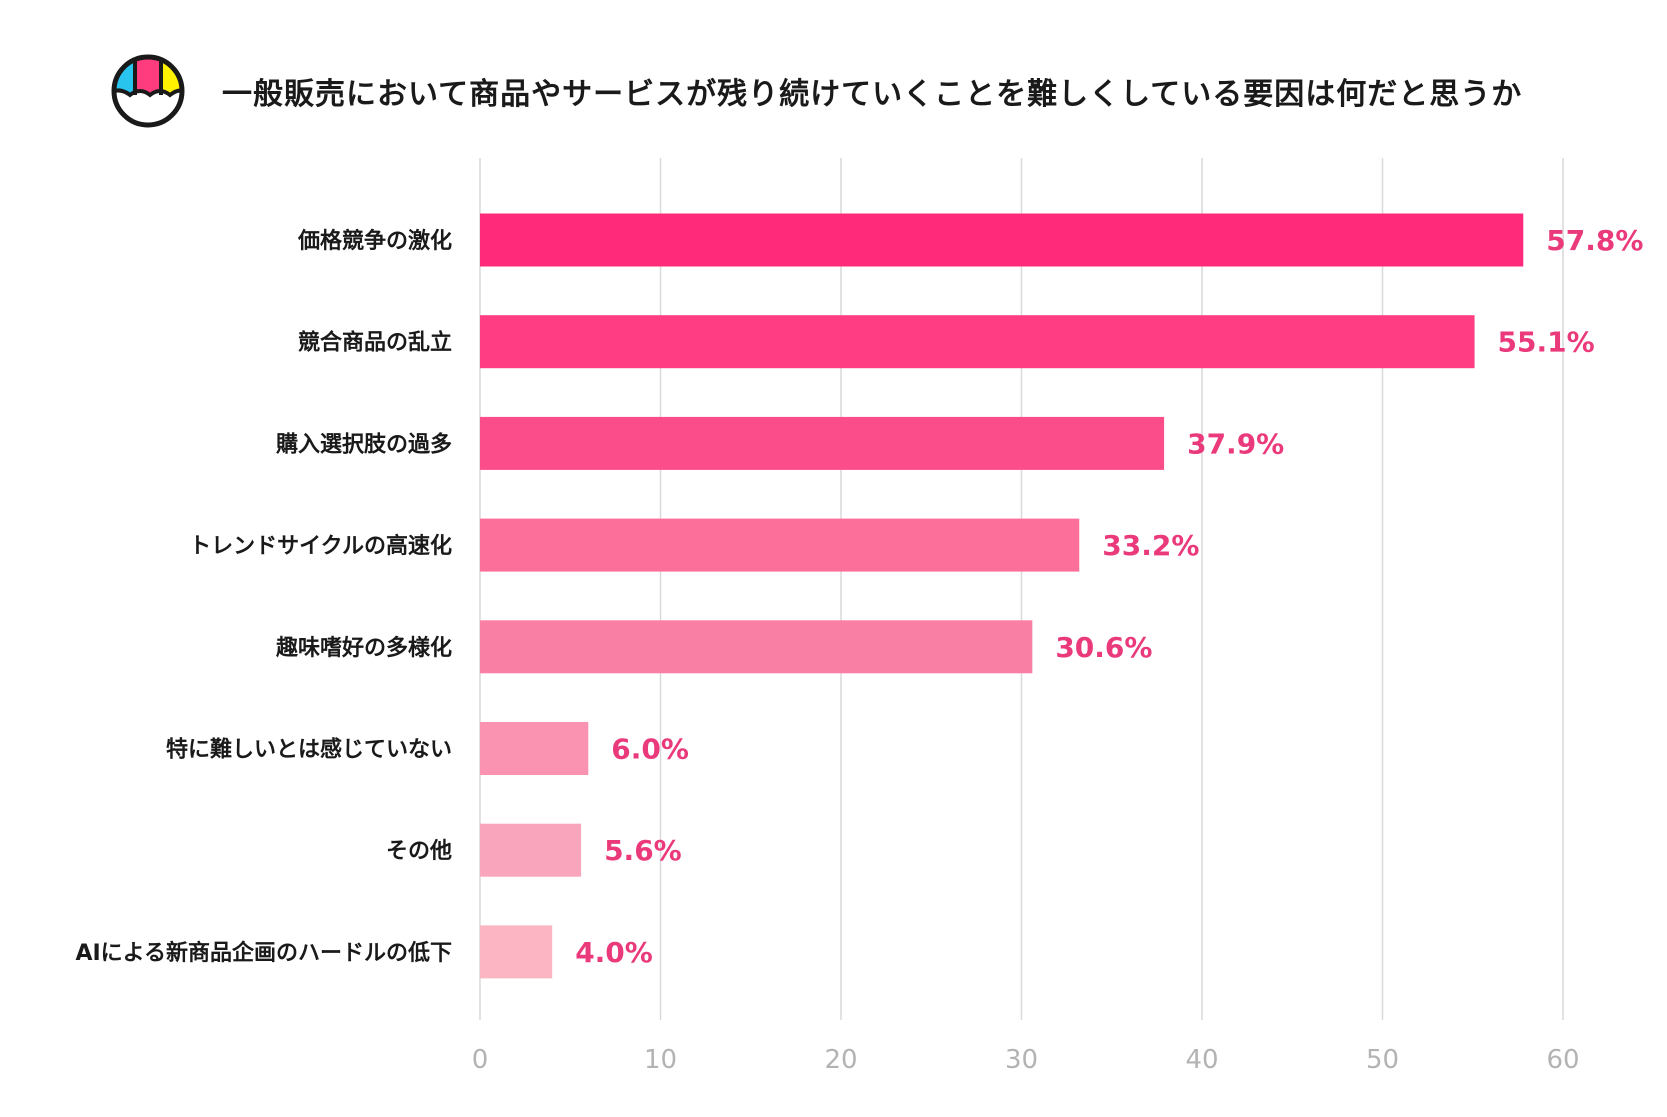  What do you see at coordinates (480, 1060) in the screenshot?
I see `x-tick-label: 0` at bounding box center [480, 1060].